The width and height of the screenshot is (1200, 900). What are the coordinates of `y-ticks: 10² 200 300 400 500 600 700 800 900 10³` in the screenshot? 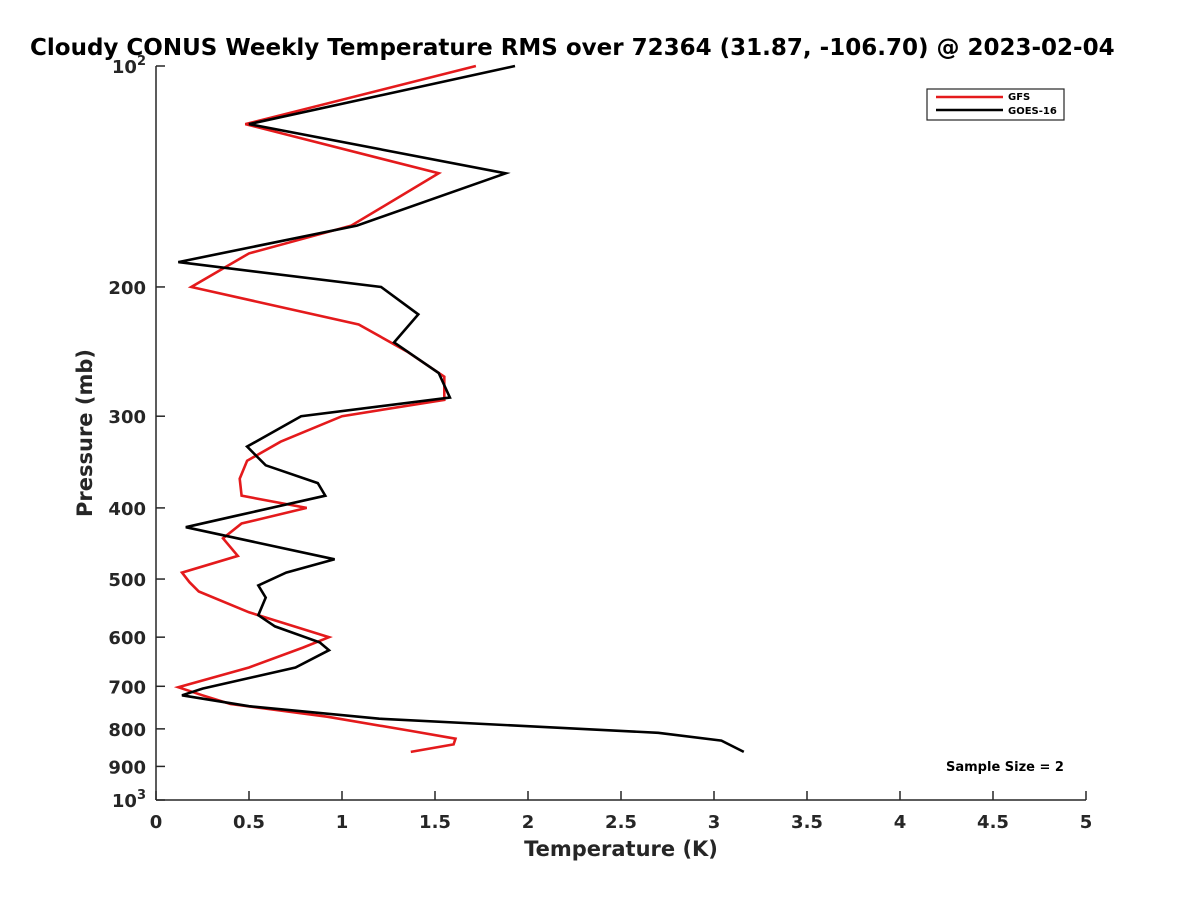 It's located at (136, 433).